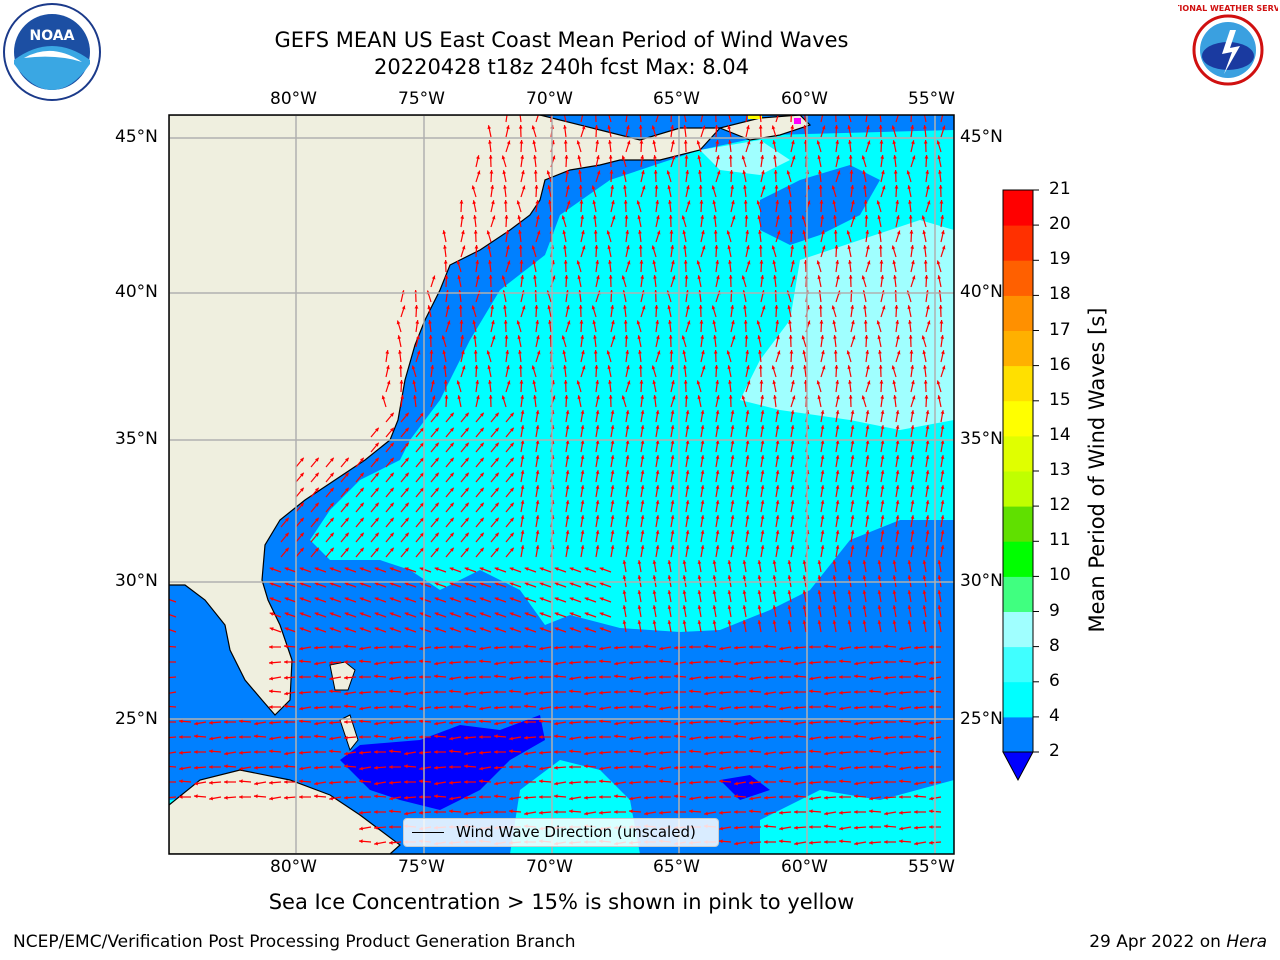 The image size is (1280, 960). I want to click on lat-label-right: 40°N, so click(981, 292).